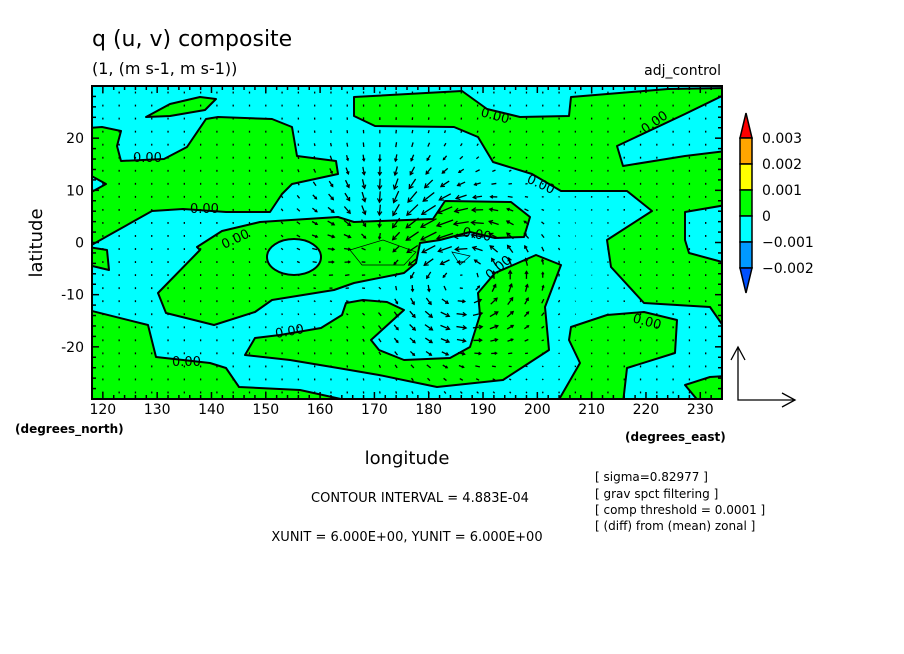 This screenshot has width=904, height=654. Describe the element at coordinates (746, 280) in the screenshot. I see `colorbar-bottom-triangle` at that location.